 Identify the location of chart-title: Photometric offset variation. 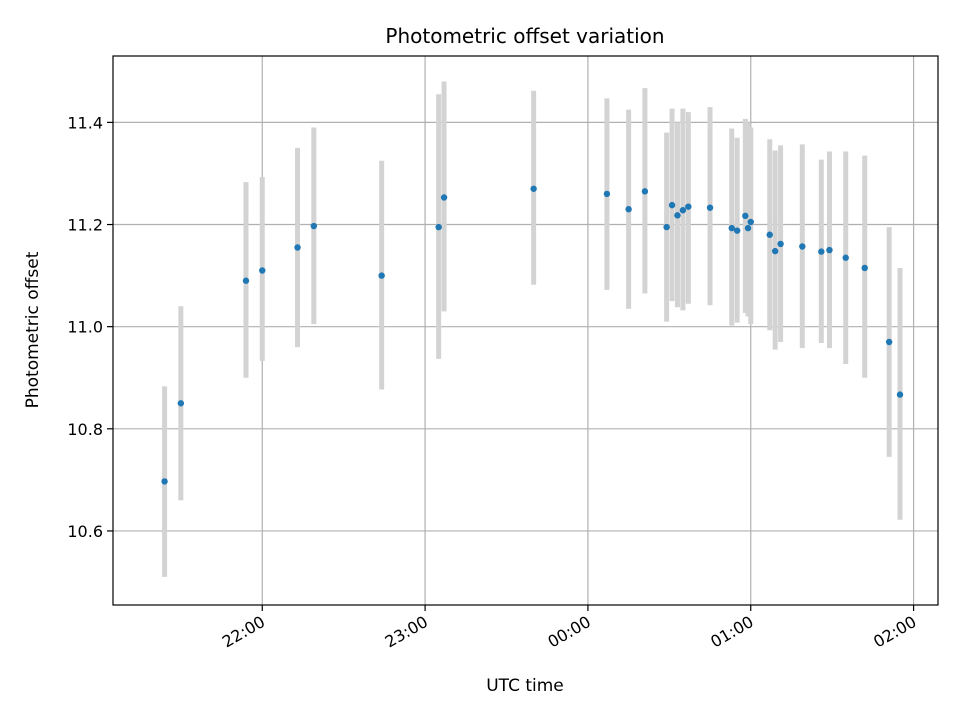
(524, 36).